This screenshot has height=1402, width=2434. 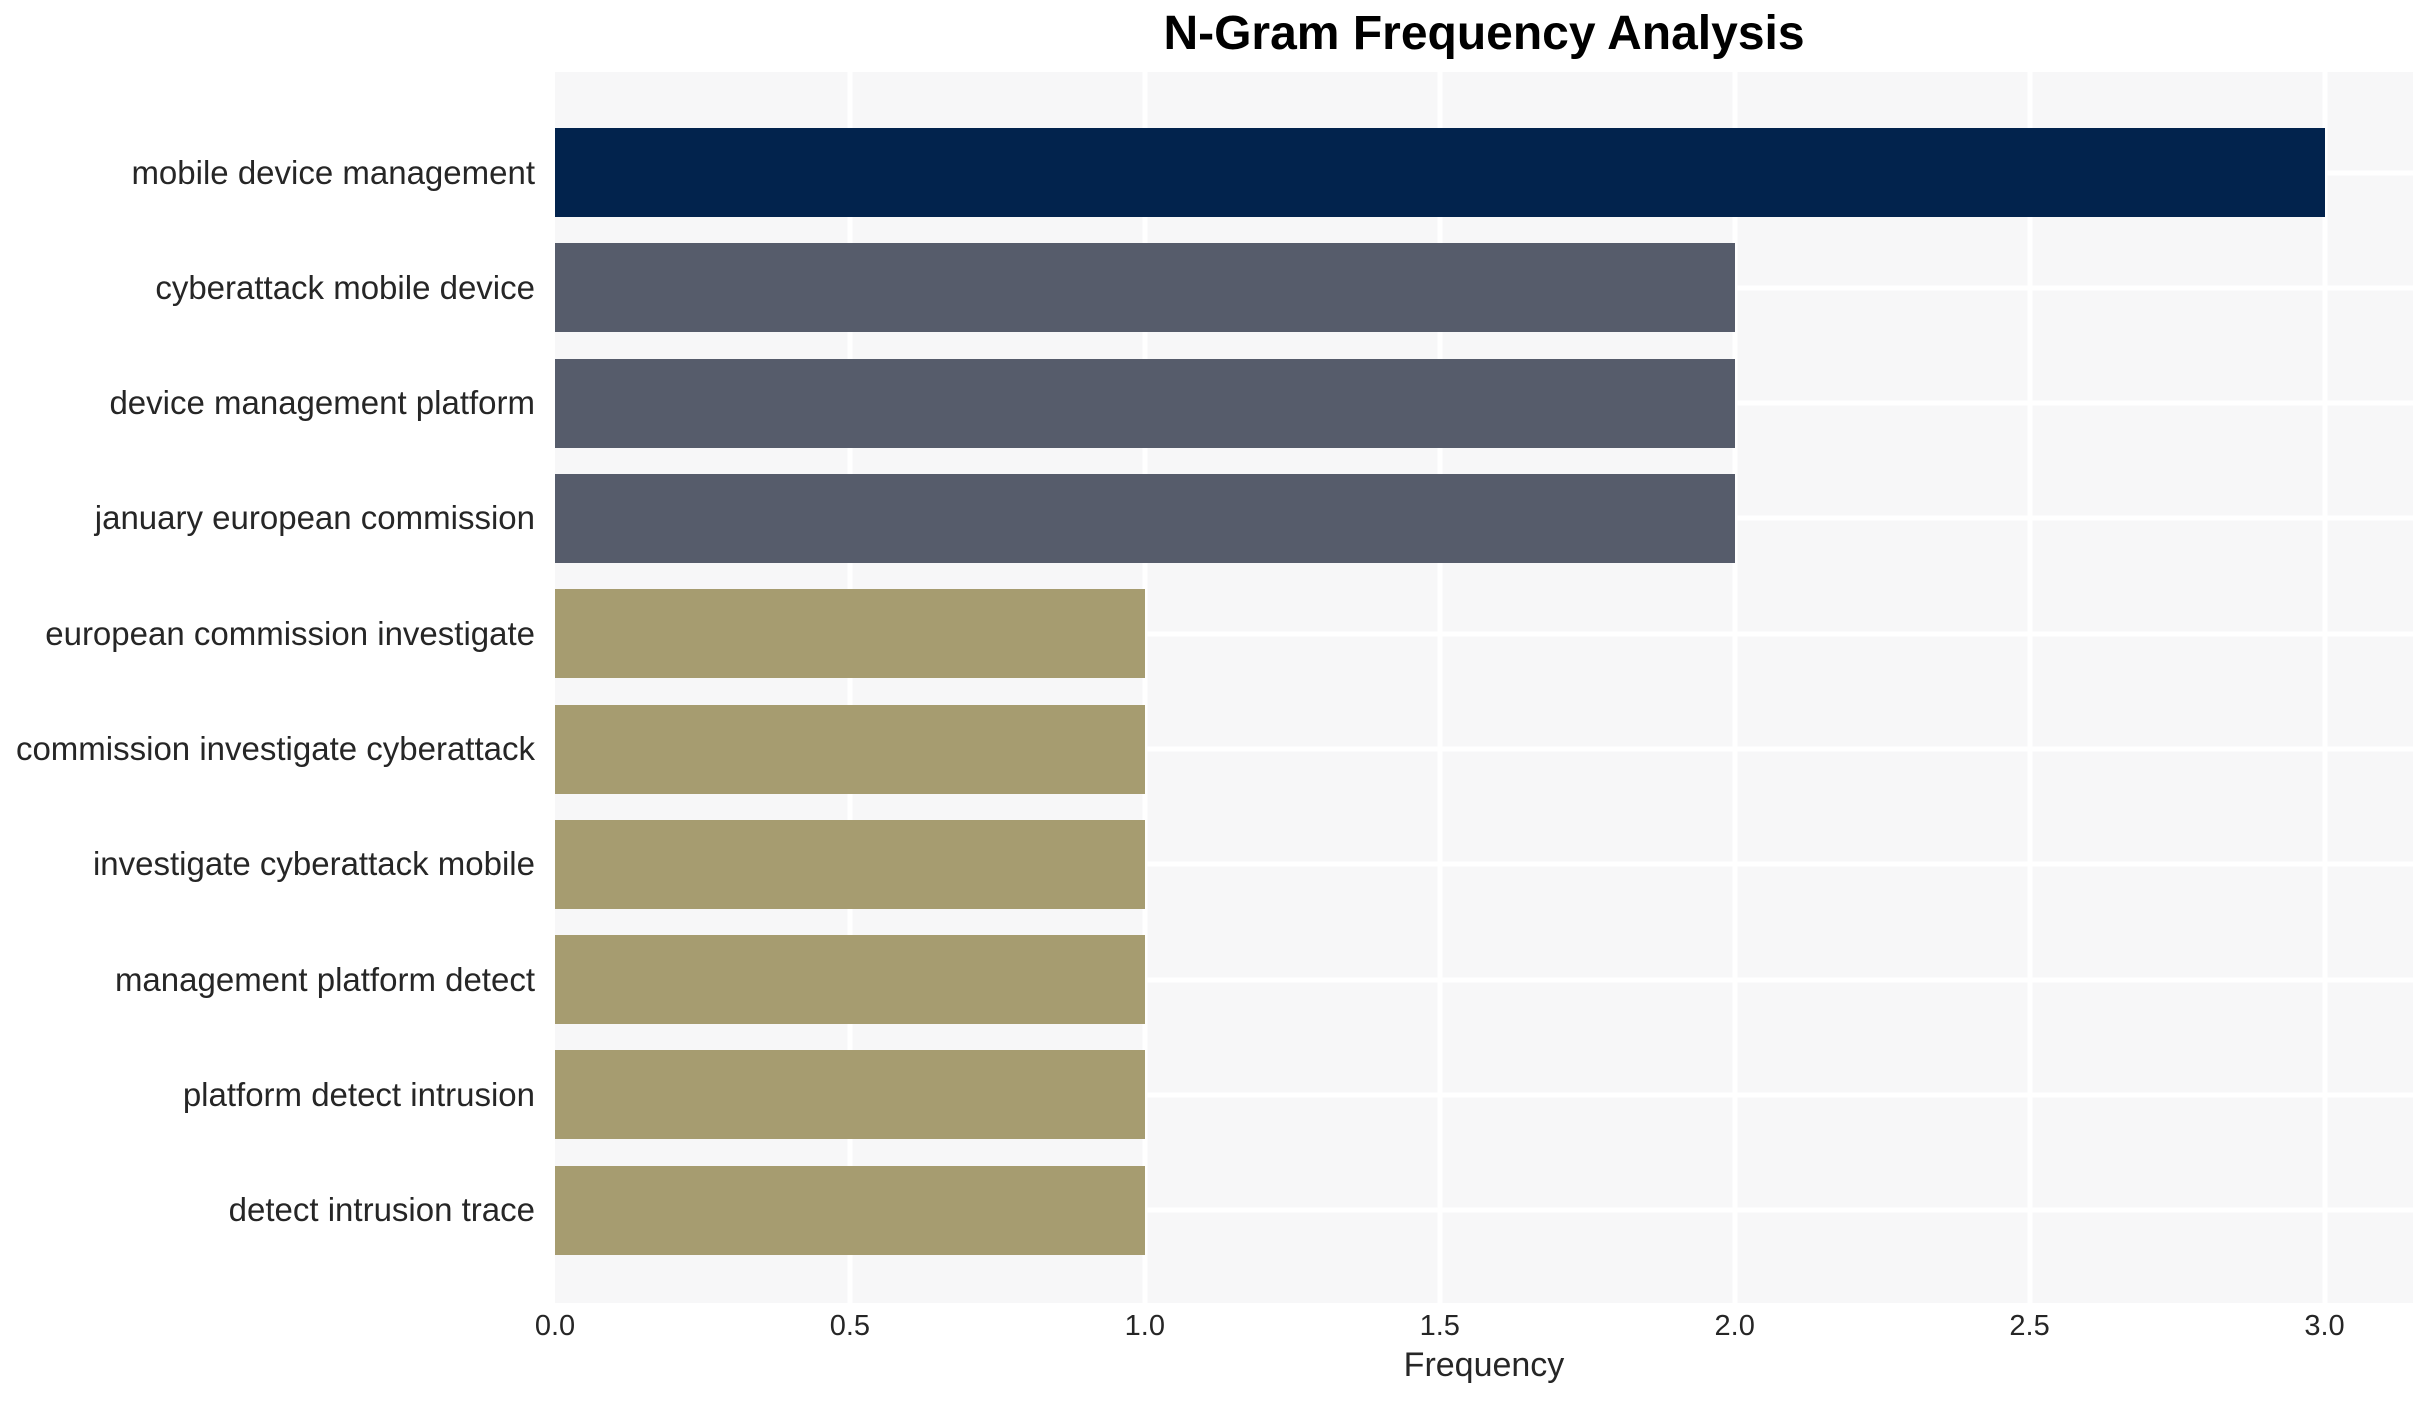 I want to click on y-axis-label: device management platform, so click(x=322, y=403).